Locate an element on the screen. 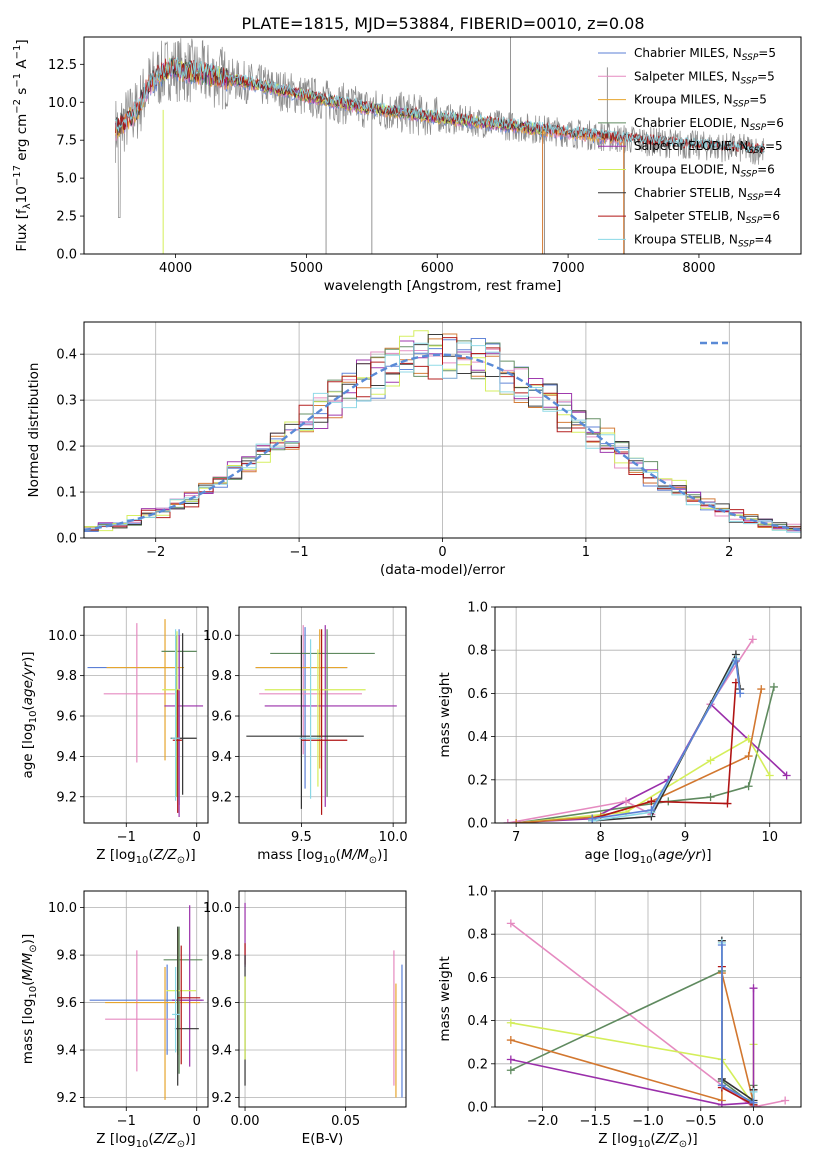  weight-line-chabrier-miles is located at coordinates (666, 739).